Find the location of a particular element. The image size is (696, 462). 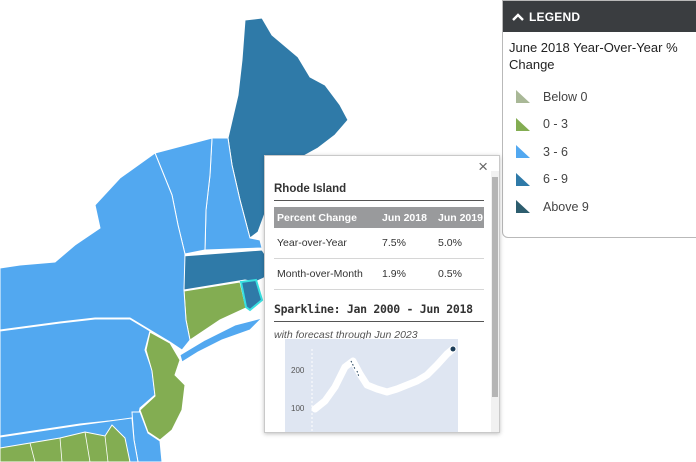

state-new-jersey is located at coordinates (162, 386).